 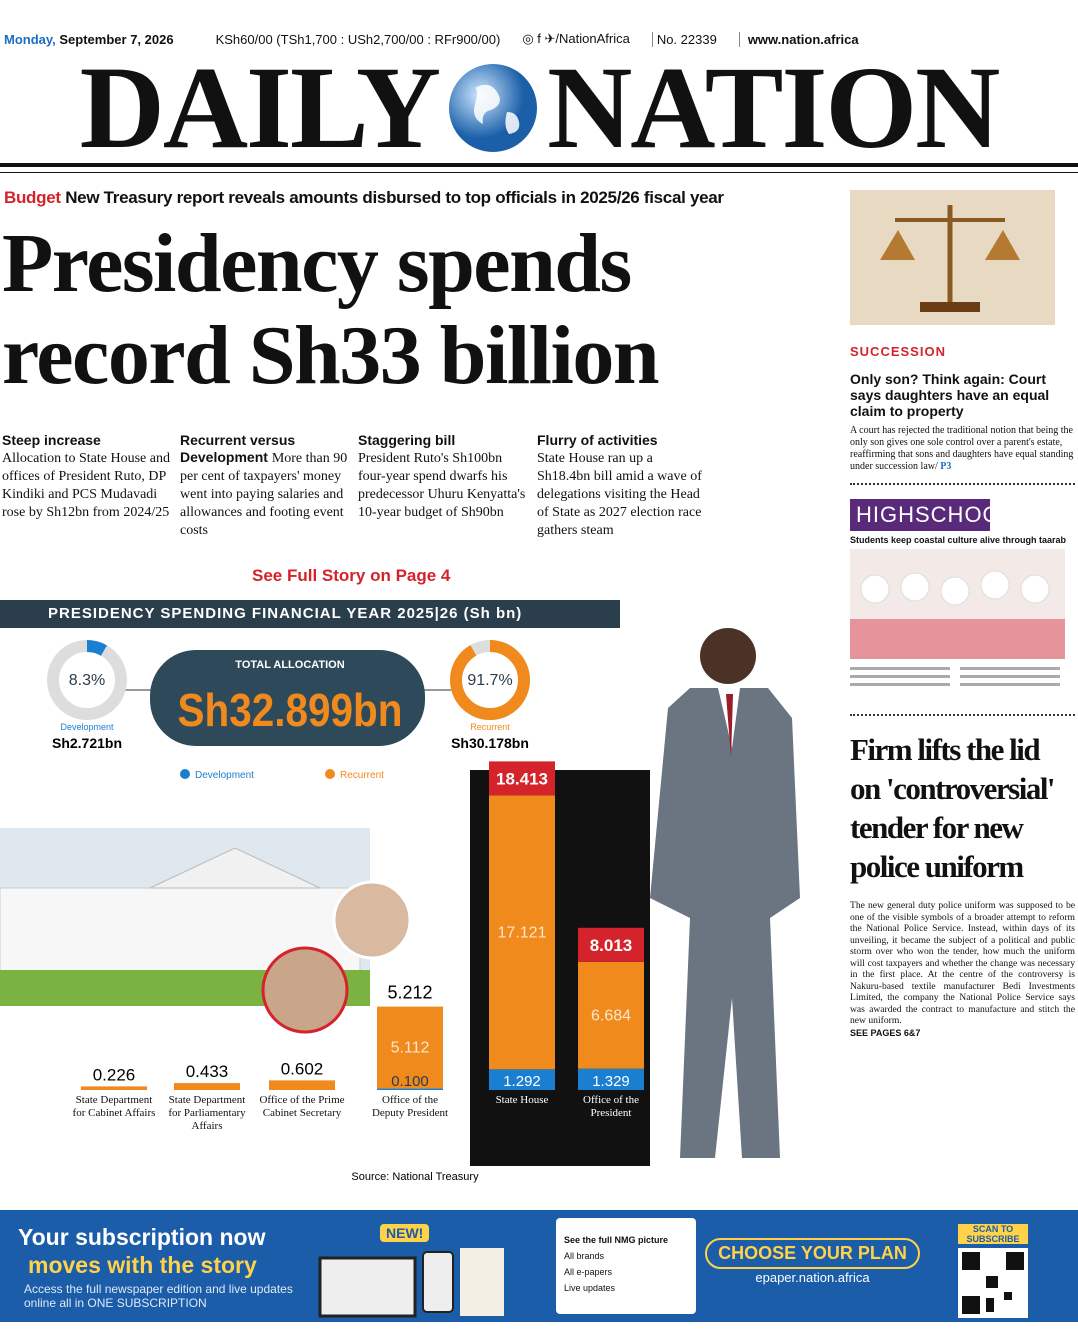 I want to click on date: Monday, September 7, 2026, so click(x=89, y=39).